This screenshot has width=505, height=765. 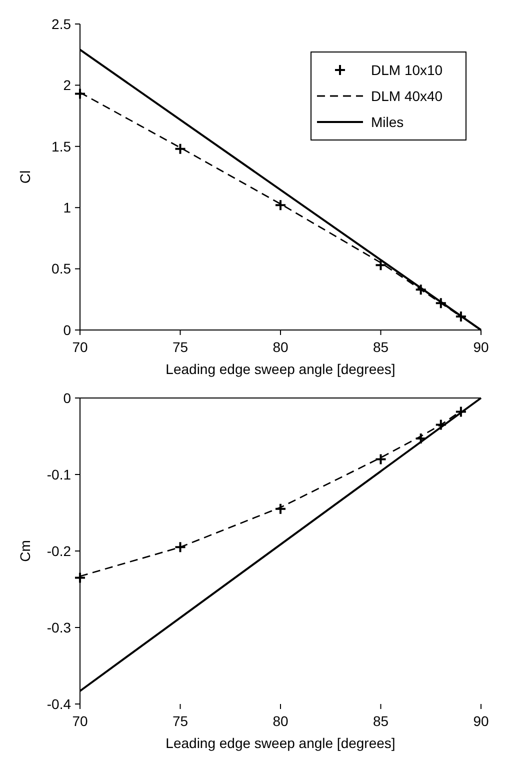 I want to click on y-axis-title: Cm, so click(x=25, y=551).